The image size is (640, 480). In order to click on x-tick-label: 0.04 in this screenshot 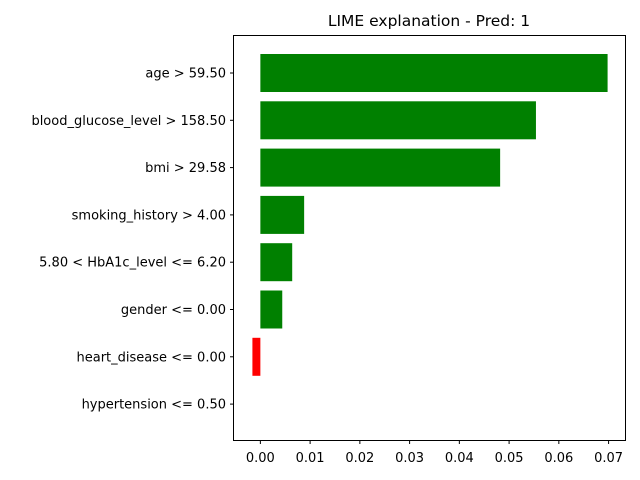, I will do `click(459, 458)`.